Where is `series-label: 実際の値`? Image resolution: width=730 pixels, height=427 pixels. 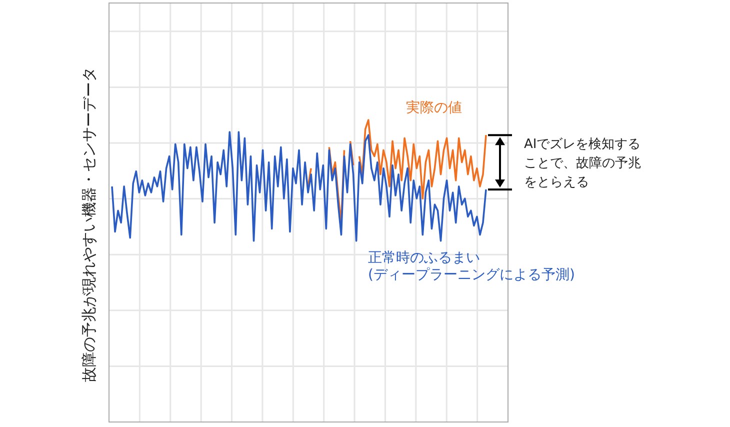 series-label: 実際の値 is located at coordinates (434, 108).